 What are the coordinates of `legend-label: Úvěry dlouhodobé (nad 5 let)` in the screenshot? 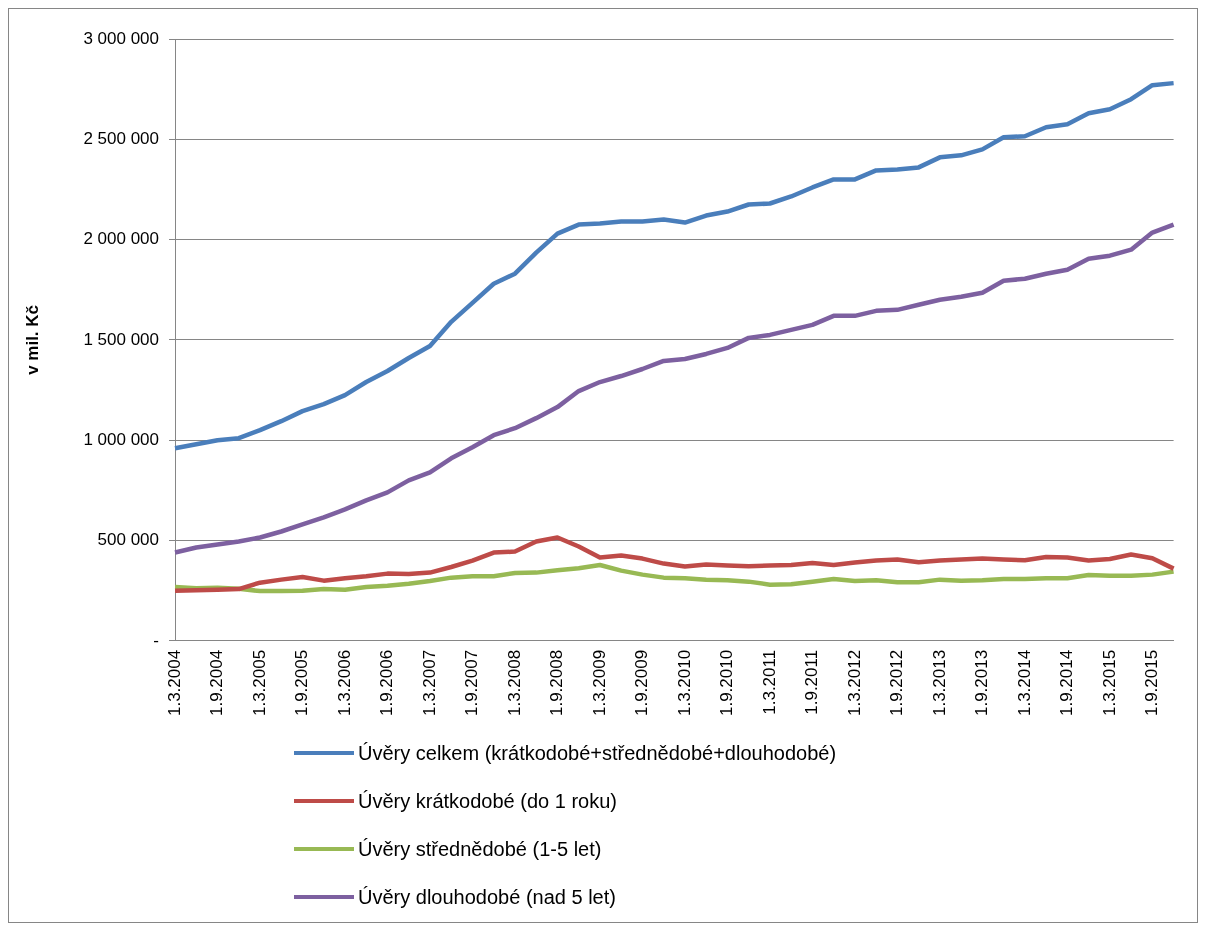 It's located at (487, 897).